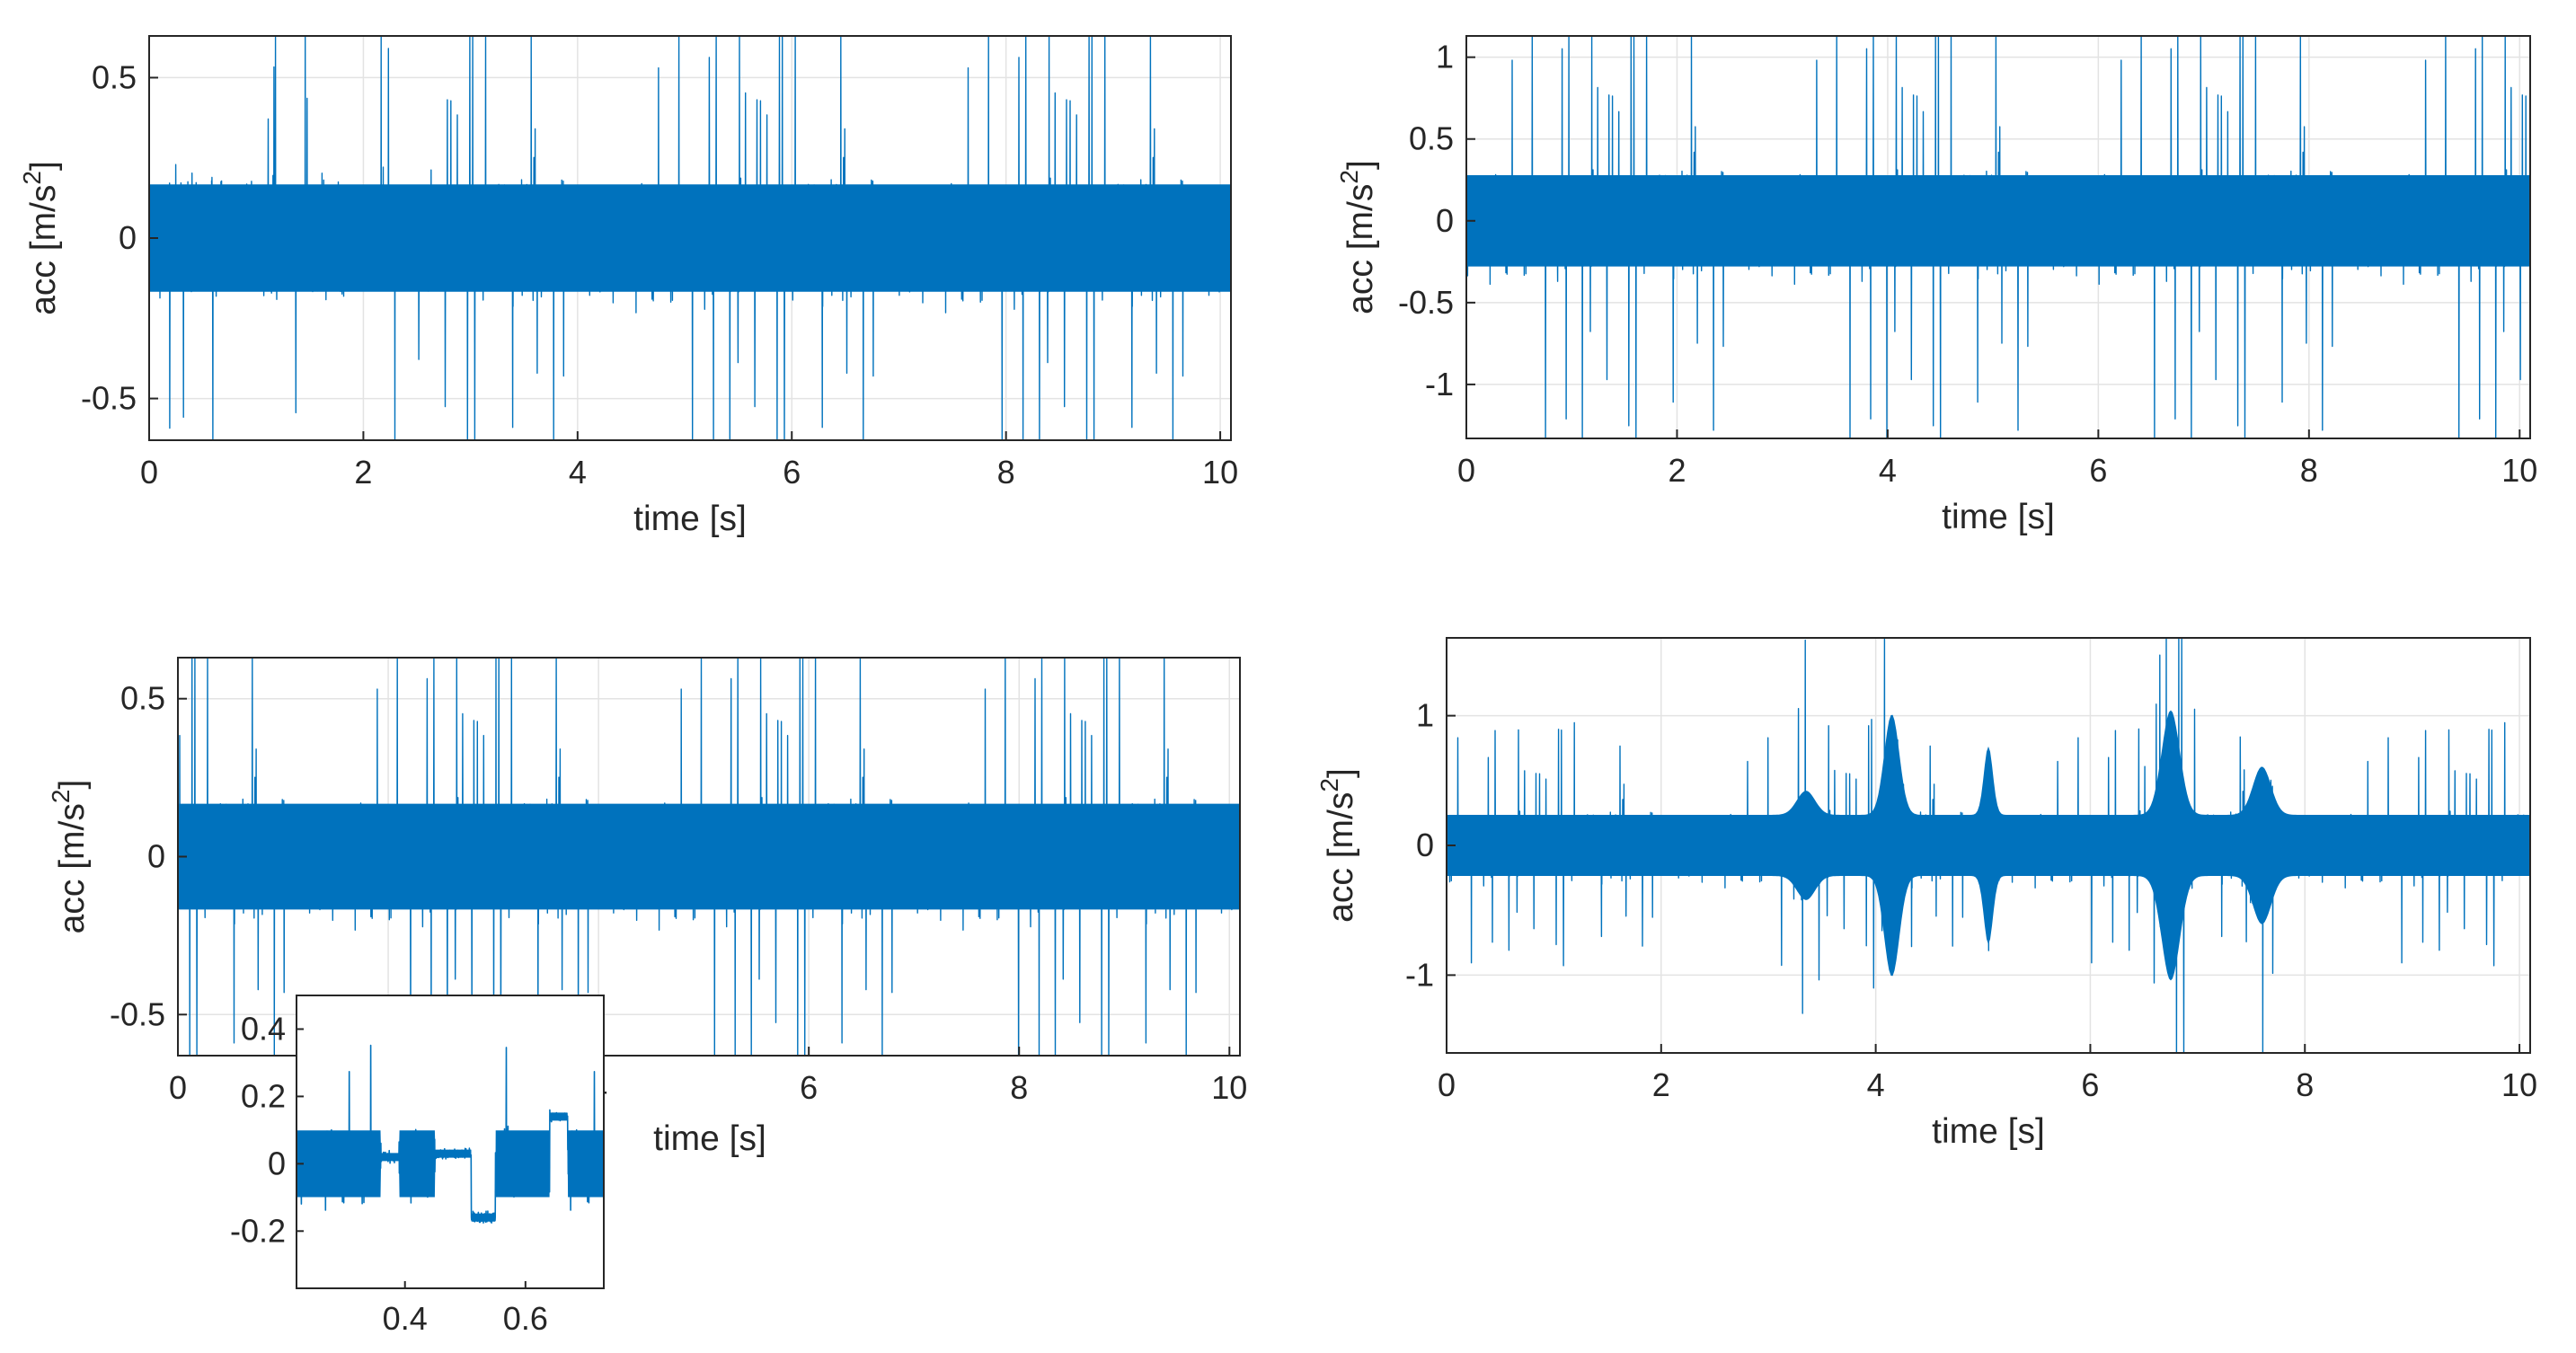 This screenshot has height=1353, width=2576. I want to click on axes-frame, so click(1998, 237).